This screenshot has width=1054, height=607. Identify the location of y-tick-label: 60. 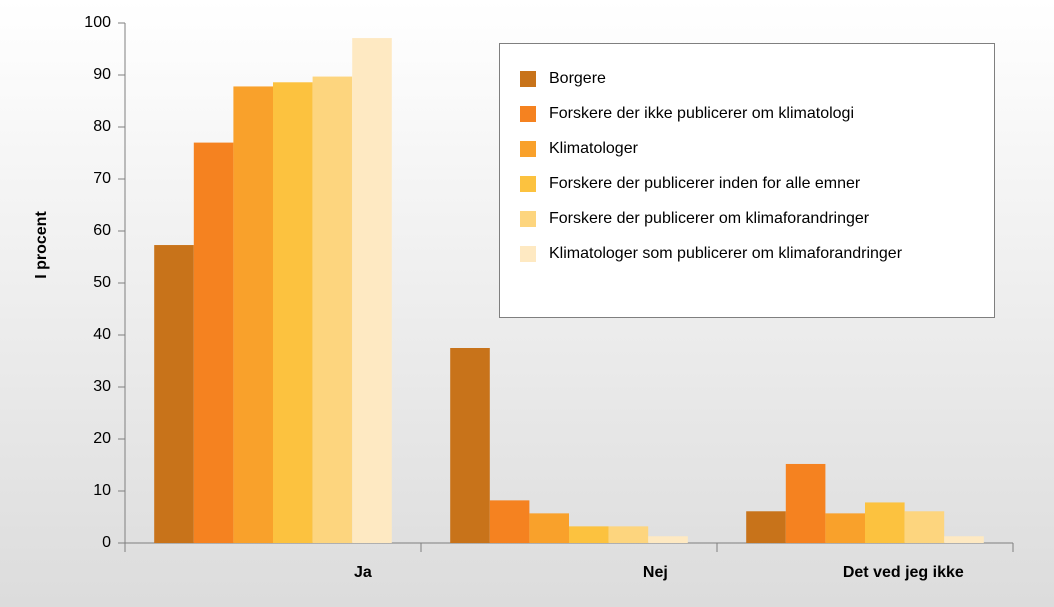
(102, 230).